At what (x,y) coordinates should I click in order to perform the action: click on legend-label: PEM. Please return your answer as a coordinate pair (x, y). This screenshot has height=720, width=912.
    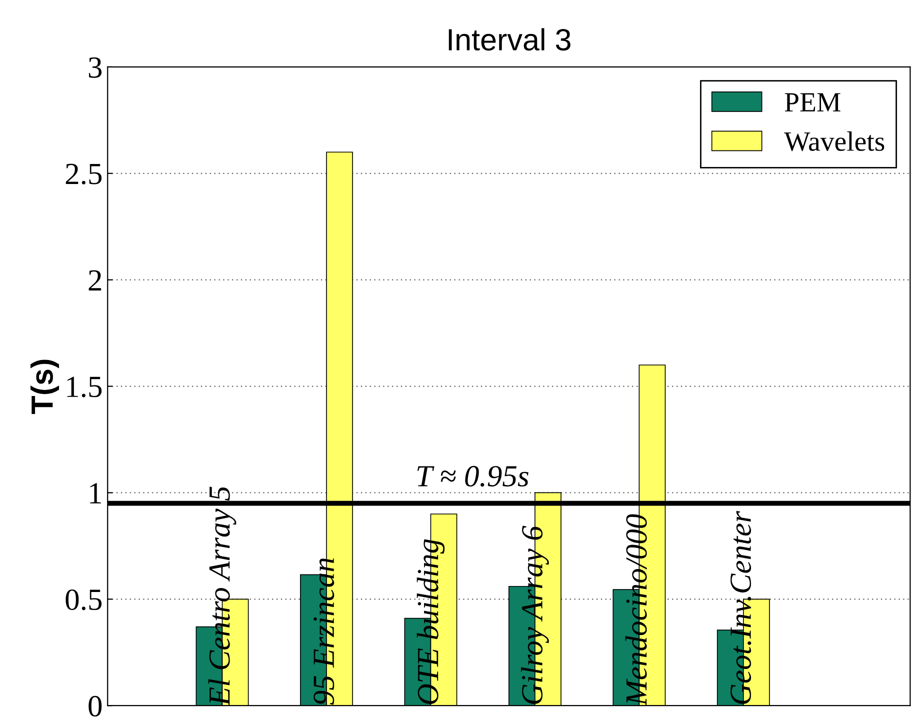
    Looking at the image, I should click on (812, 102).